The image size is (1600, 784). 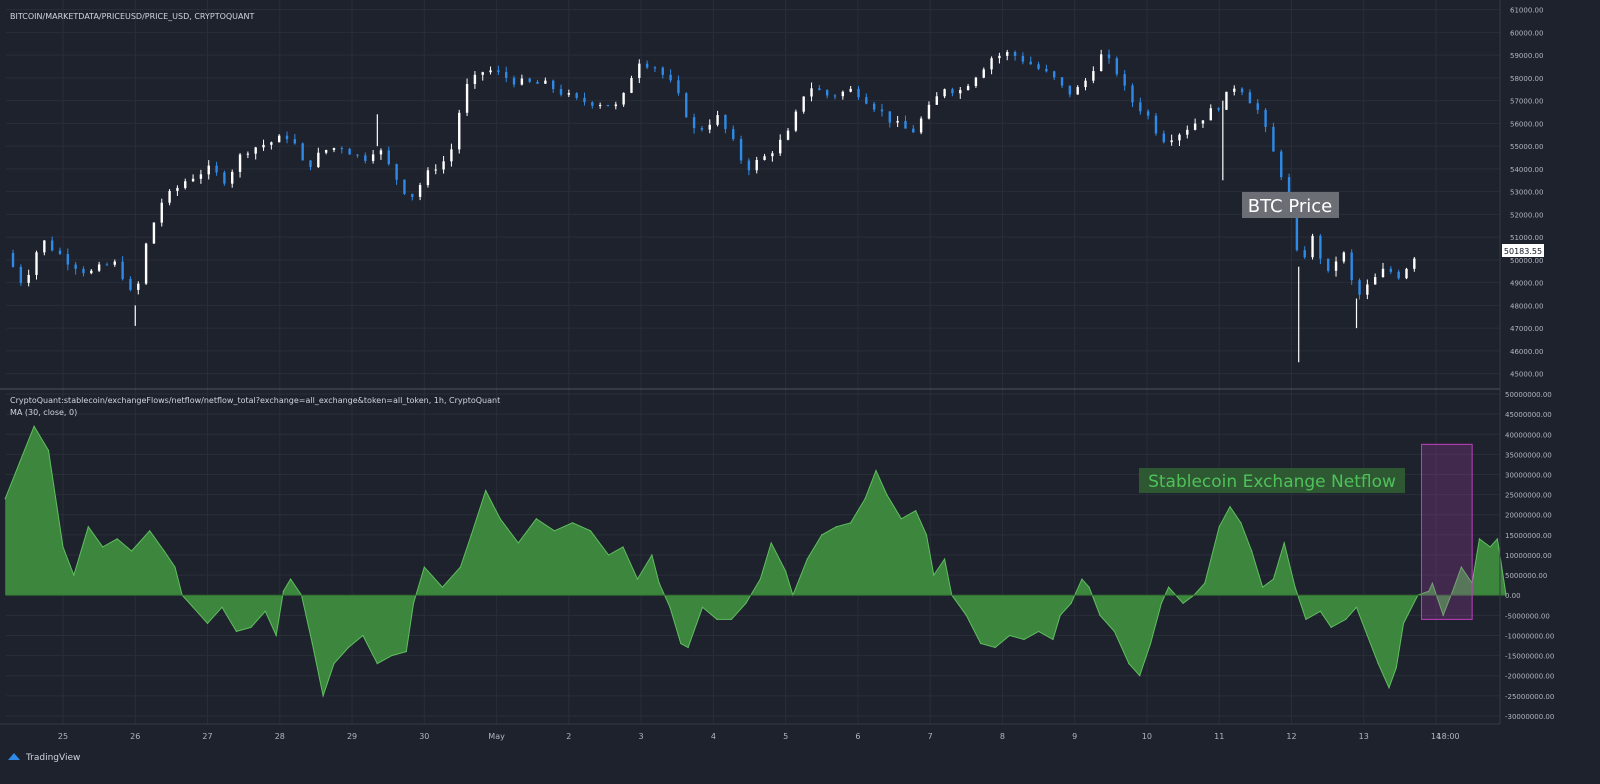 I want to click on tradingview-logo: TradingView, so click(x=44, y=758).